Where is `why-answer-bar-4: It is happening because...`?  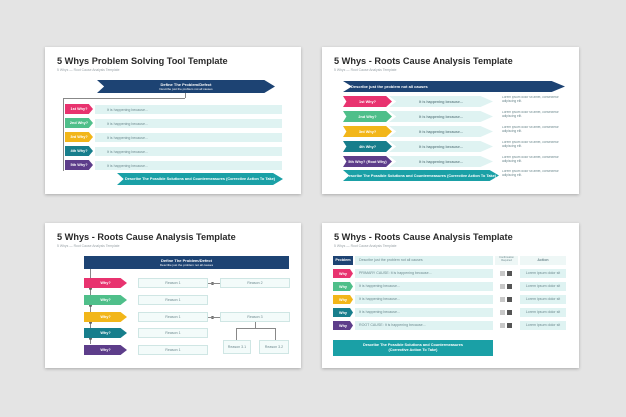
why-answer-bar-4: It is happening because... is located at coordinates (441, 146).